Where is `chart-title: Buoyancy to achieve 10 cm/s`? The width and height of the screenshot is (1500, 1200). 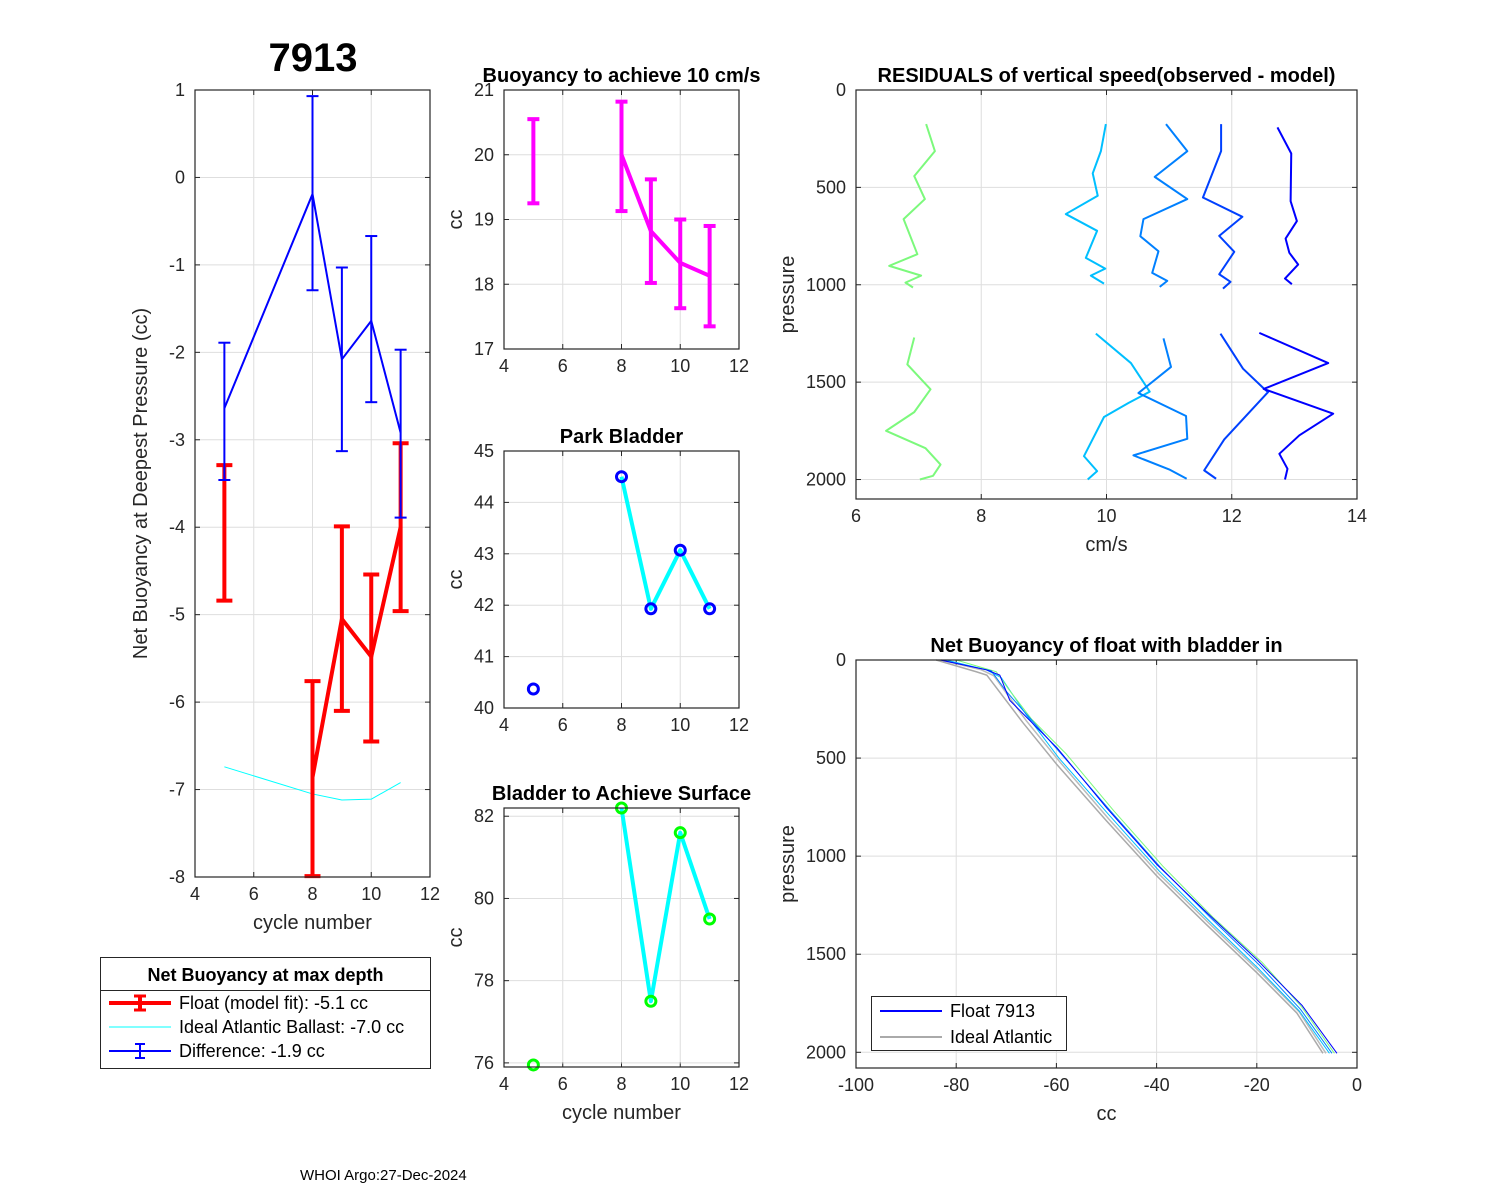
chart-title: Buoyancy to achieve 10 cm/s is located at coordinates (622, 76).